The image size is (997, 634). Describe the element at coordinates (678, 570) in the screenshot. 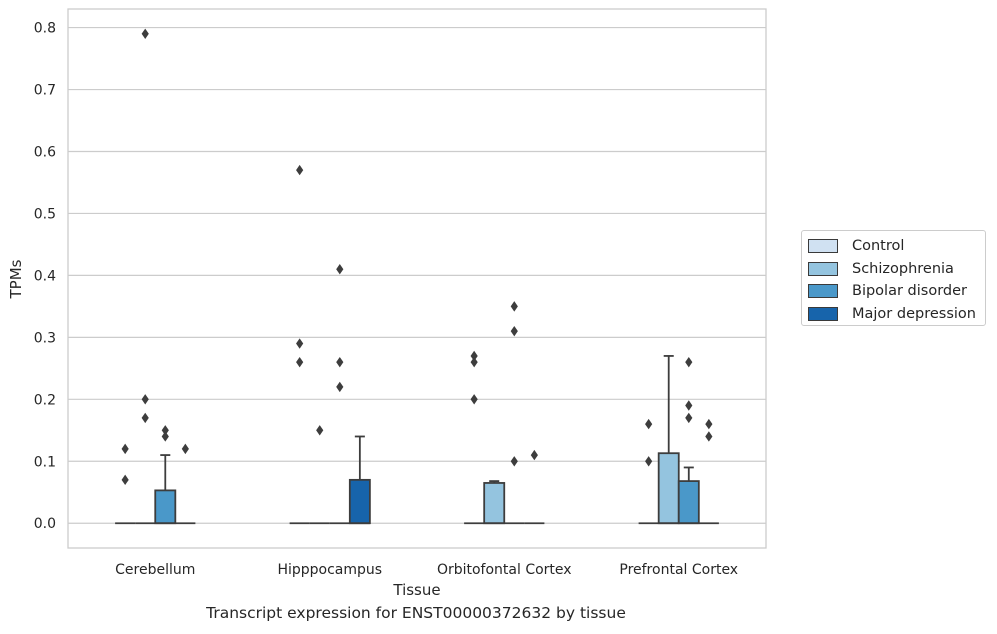

I see `x-tick-label-prefrontal-cortex: Prefrontal Cortex` at that location.